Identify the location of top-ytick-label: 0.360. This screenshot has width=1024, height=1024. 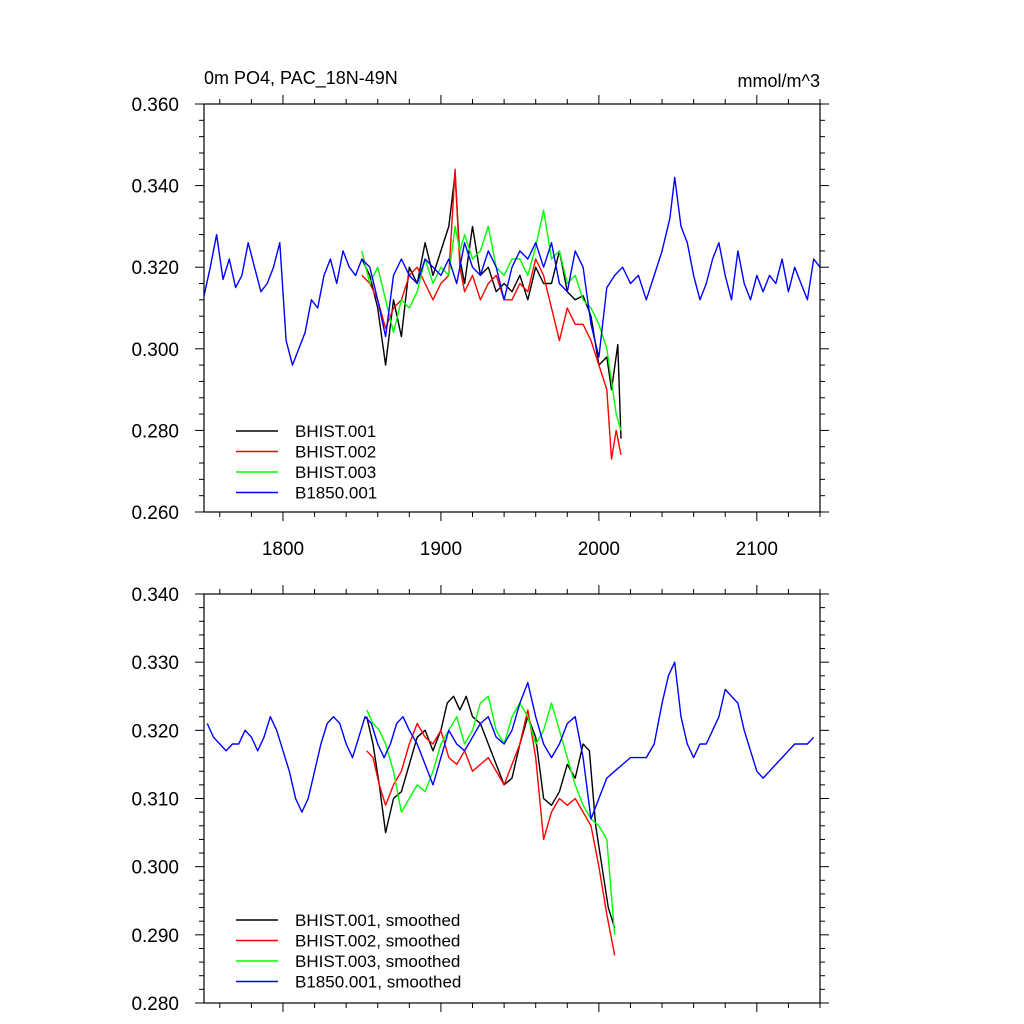
(155, 105).